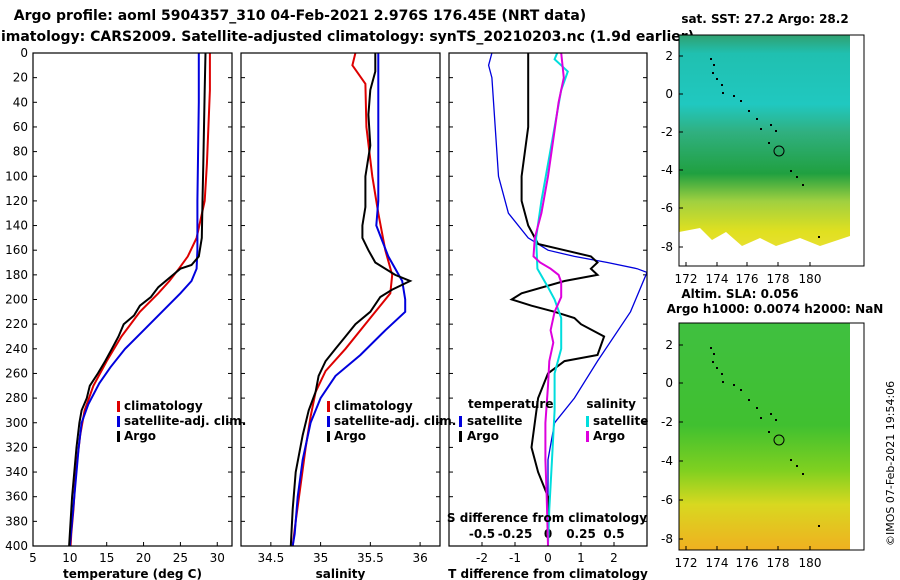 The image size is (900, 580). Describe the element at coordinates (764, 150) in the screenshot. I see `sst-map-field` at that location.